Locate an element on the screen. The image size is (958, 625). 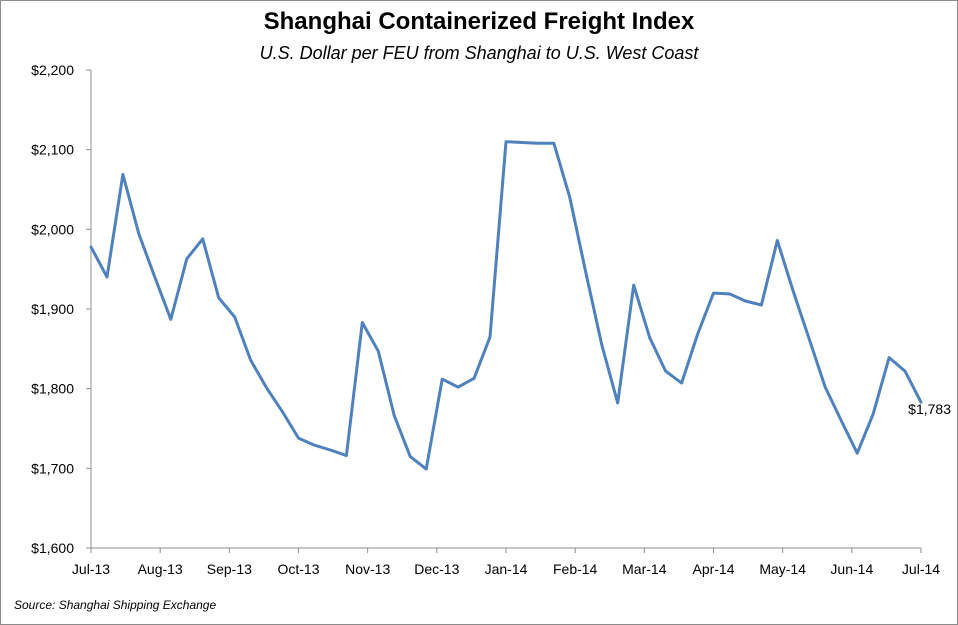
last-value-label: $1,783 is located at coordinates (929, 409).